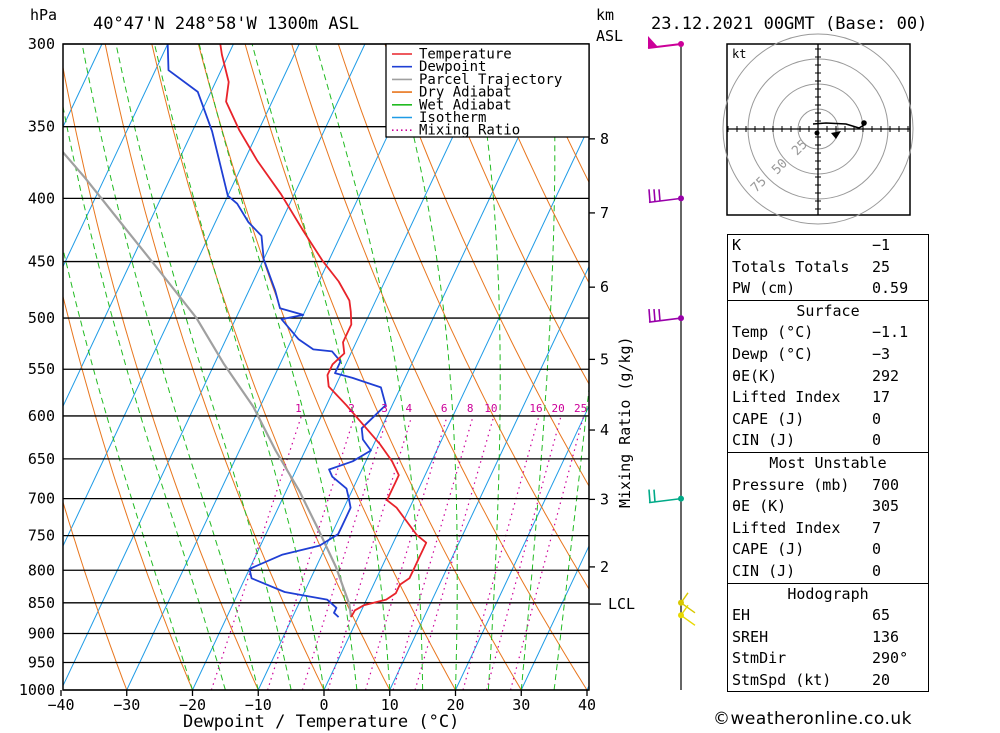 This screenshot has width=1000, height=733. I want to click on index-value: 20, so click(881, 679).